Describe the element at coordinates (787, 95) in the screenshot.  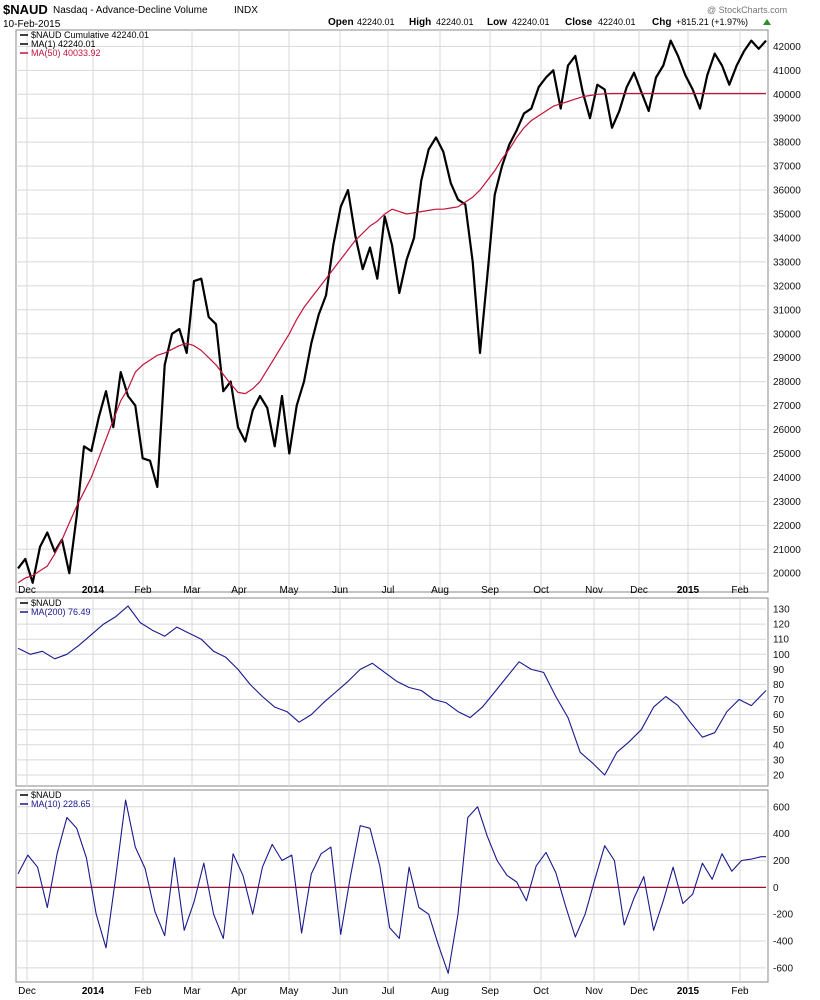
I see `y-tick-label: 40000` at that location.